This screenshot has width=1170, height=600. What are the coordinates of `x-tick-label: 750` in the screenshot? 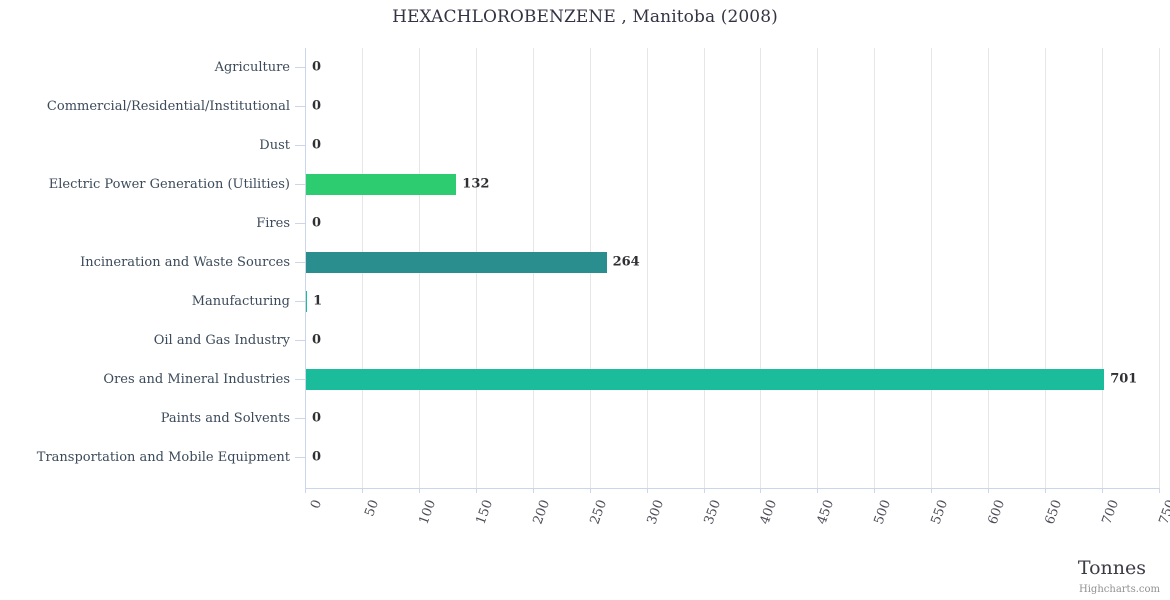 It's located at (1163, 512).